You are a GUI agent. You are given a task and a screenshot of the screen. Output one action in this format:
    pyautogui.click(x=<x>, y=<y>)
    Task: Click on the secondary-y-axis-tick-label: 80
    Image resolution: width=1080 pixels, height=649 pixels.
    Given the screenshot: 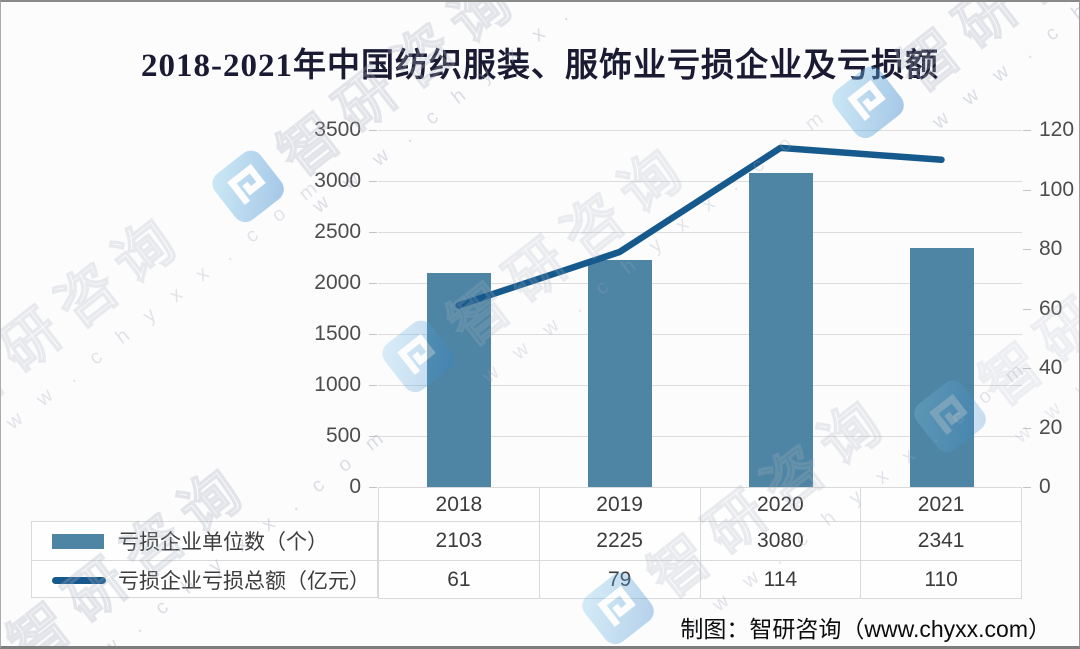 What is the action you would take?
    pyautogui.click(x=1051, y=248)
    